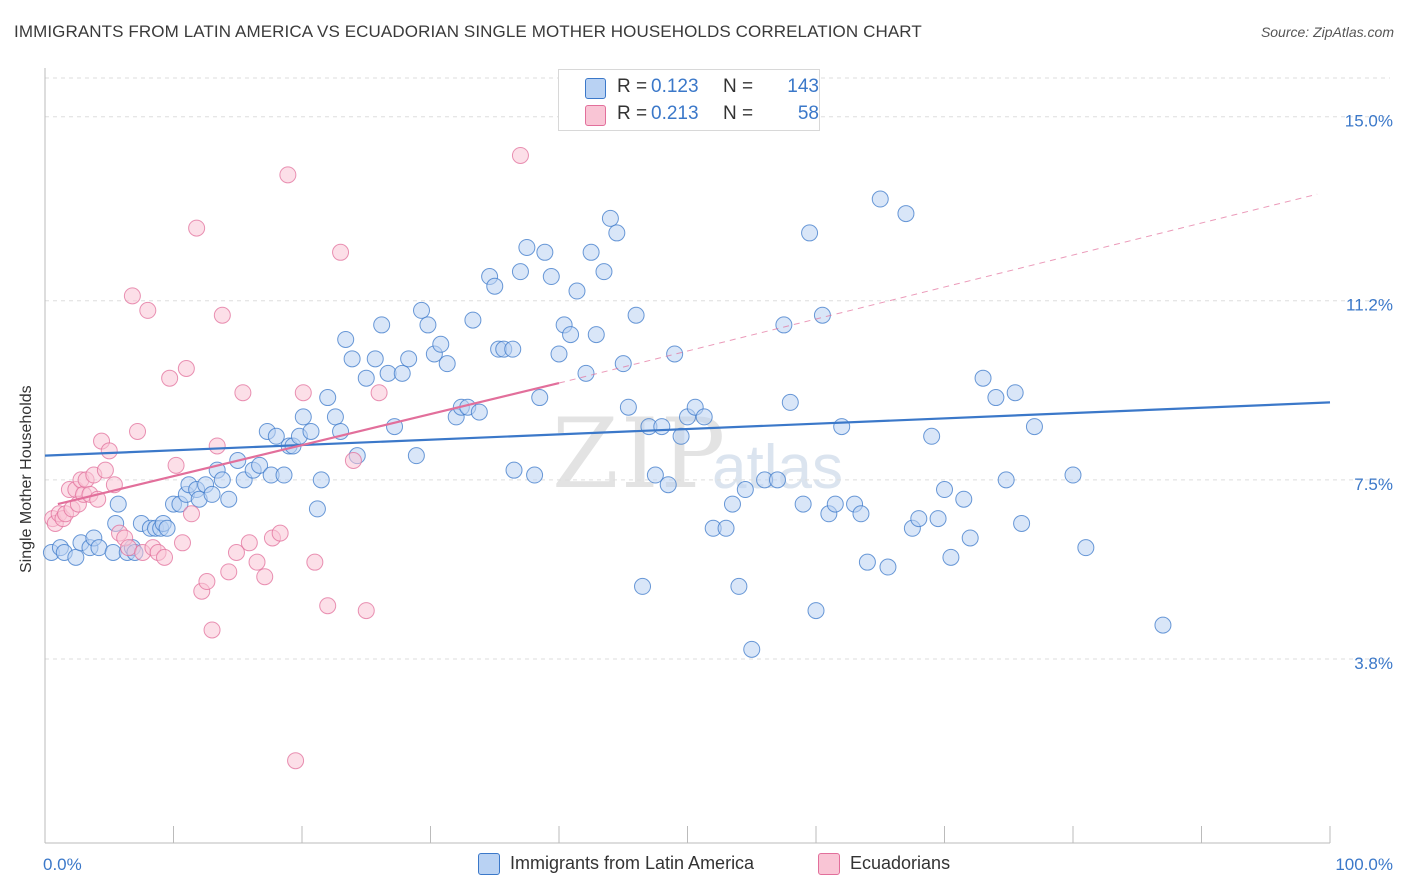 This screenshot has width=1406, height=892. Describe the element at coordinates (900, 863) in the screenshot. I see `bottom-legend-label: Ecuadorians` at that location.